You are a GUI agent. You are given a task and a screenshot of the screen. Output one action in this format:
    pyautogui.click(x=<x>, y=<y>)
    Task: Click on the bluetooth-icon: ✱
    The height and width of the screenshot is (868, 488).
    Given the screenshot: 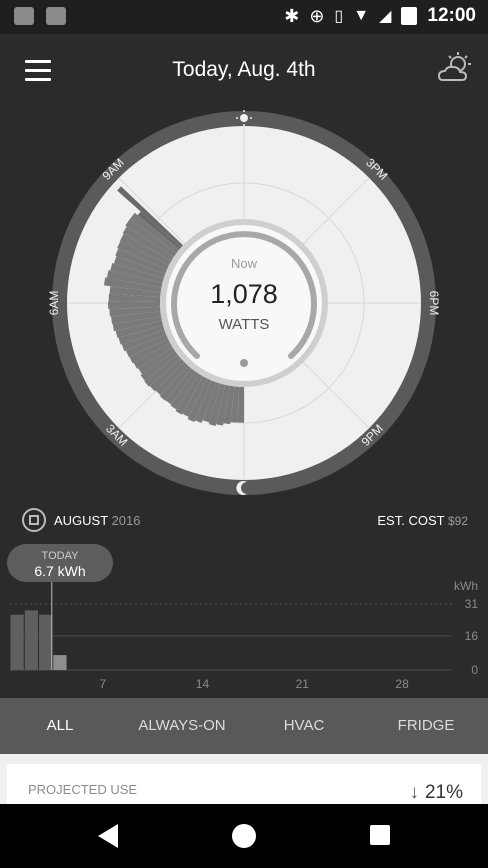 What is the action you would take?
    pyautogui.click(x=292, y=15)
    